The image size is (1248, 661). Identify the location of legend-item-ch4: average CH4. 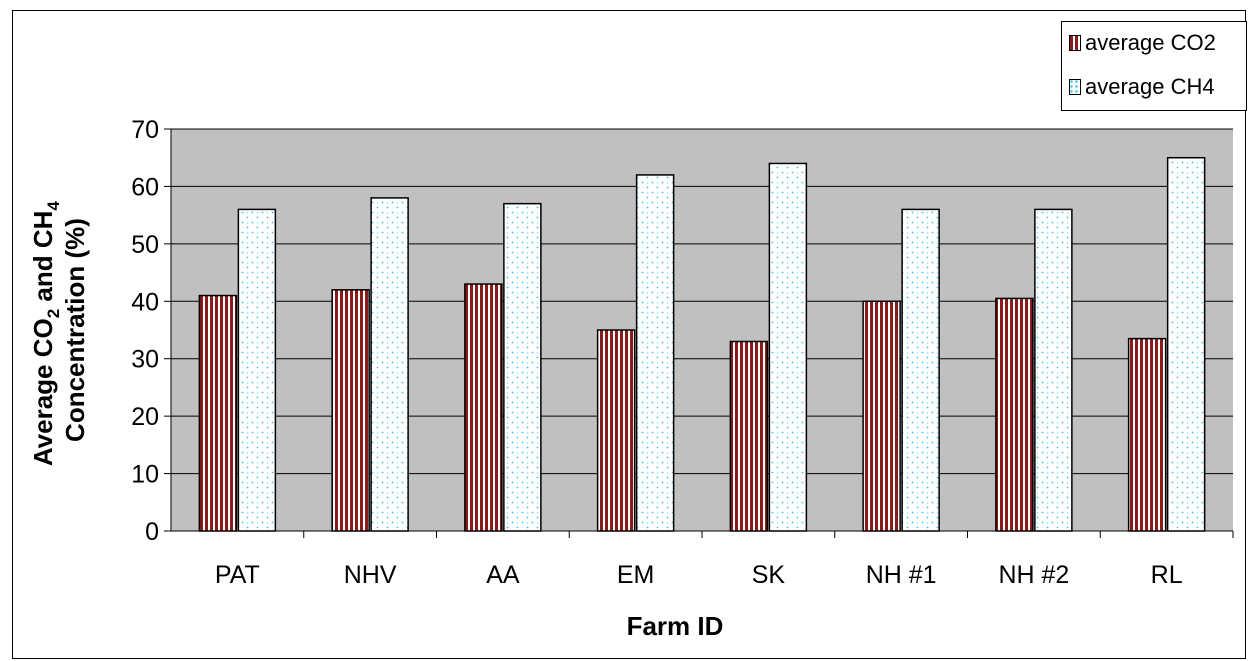
(1142, 87).